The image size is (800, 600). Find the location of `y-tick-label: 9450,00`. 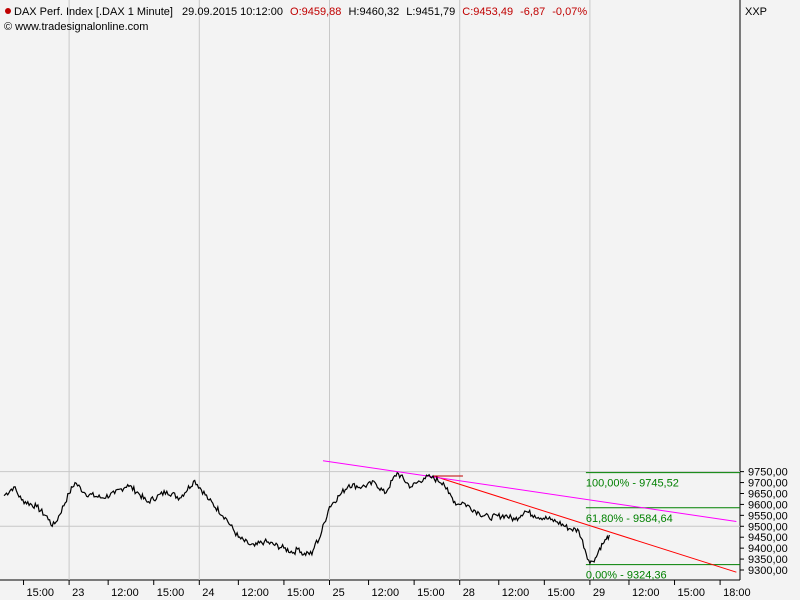

y-tick-label: 9450,00 is located at coordinates (768, 538).